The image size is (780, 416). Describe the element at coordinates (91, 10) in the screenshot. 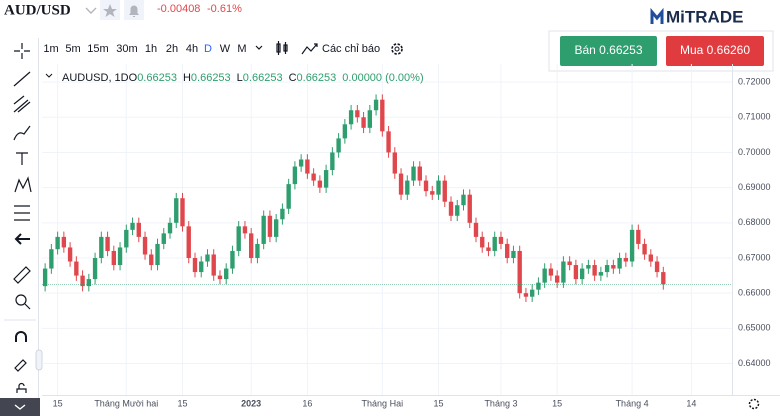

I see `symbol-dropdown` at that location.